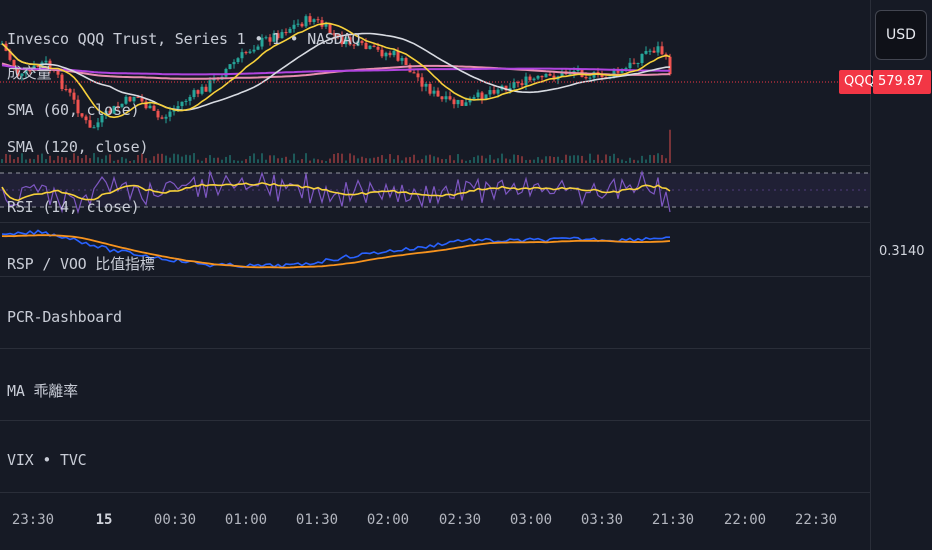 This screenshot has height=550, width=932. I want to click on vix-legend: VIX • TVC, so click(47, 460).